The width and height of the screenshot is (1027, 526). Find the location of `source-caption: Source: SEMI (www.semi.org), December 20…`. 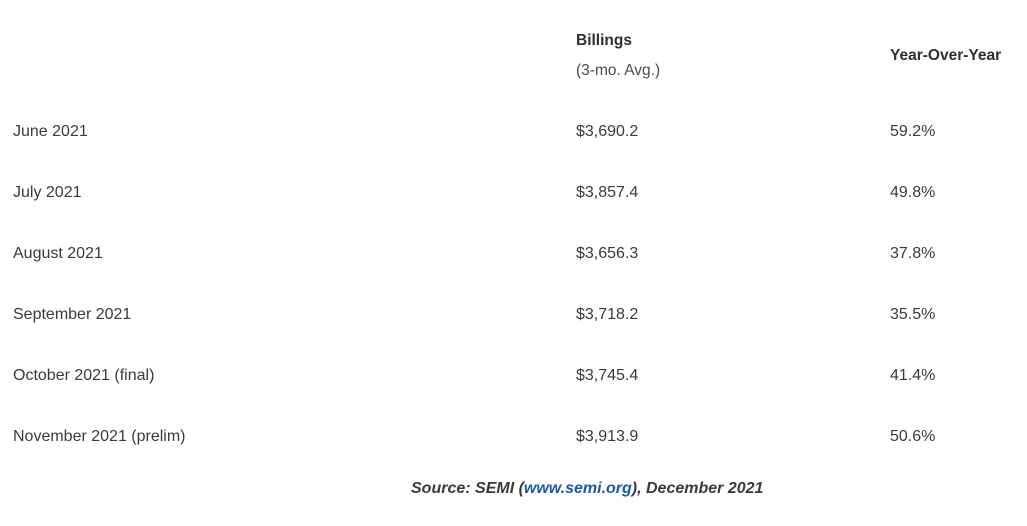

source-caption: Source: SEMI (www.semi.org), December 20… is located at coordinates (587, 489).